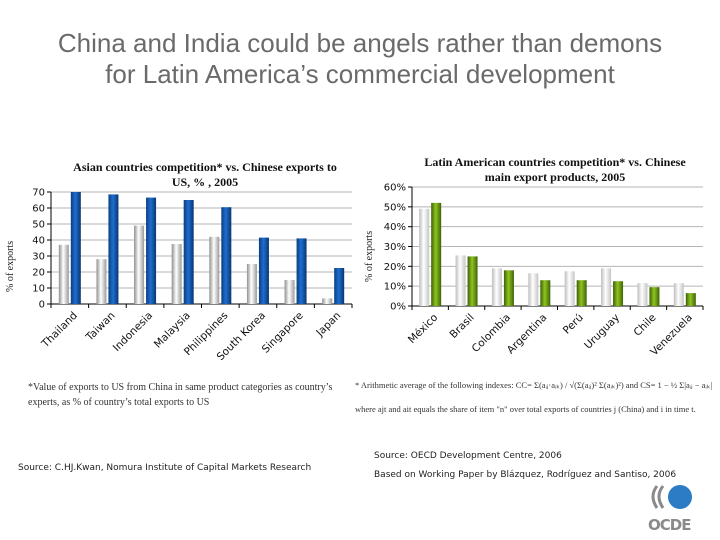 This screenshot has height=540, width=720. What do you see at coordinates (395, 188) in the screenshot?
I see `y-tick-label: 60%` at bounding box center [395, 188].